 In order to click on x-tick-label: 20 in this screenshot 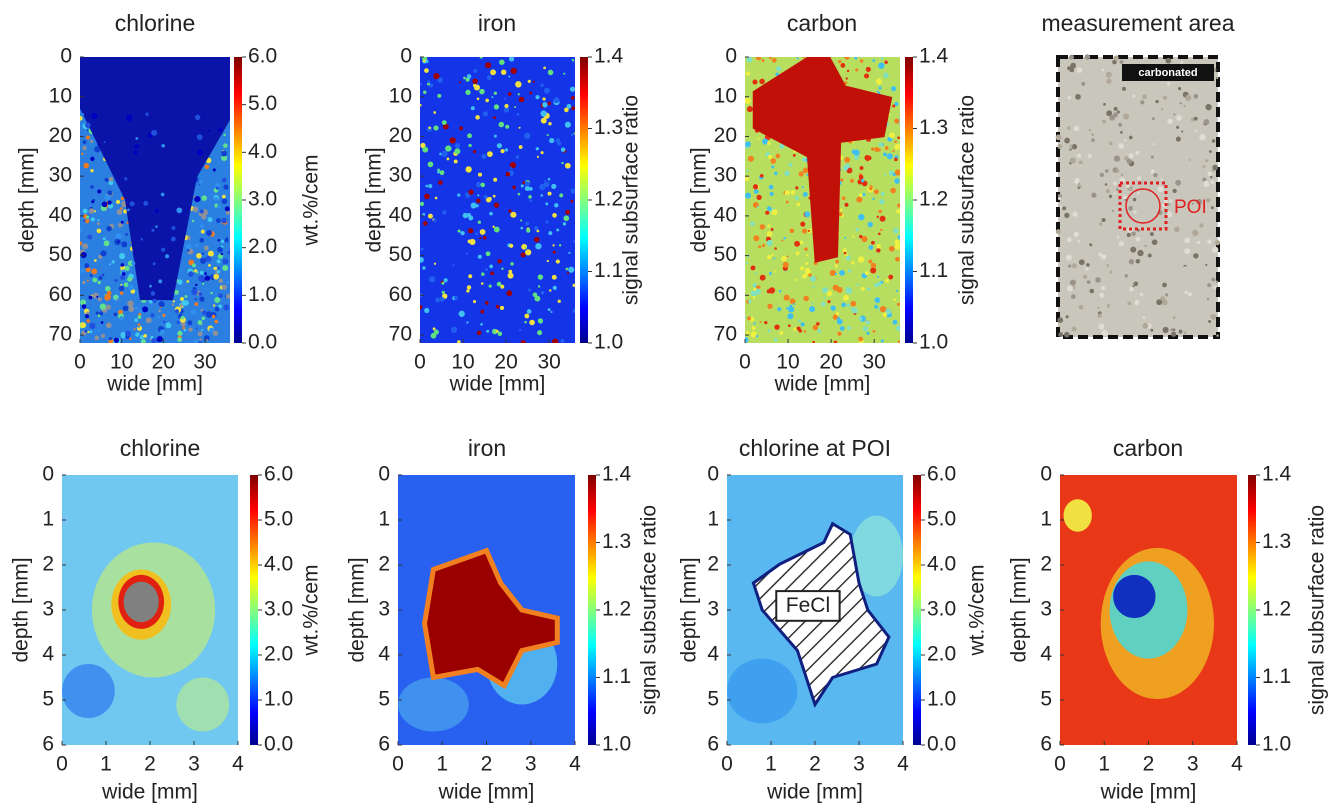, I will do `click(163, 362)`.